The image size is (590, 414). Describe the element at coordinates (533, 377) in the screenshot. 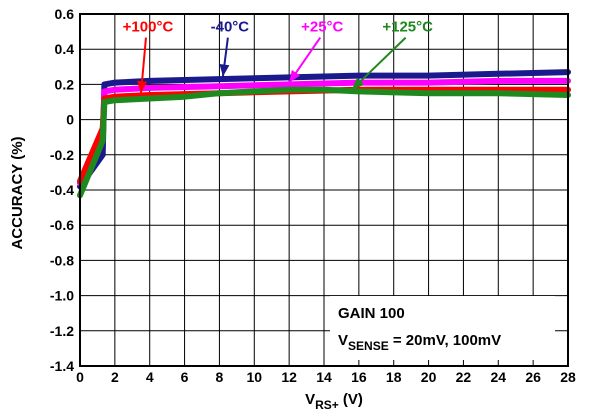

I see `x-tick-label: 26` at that location.